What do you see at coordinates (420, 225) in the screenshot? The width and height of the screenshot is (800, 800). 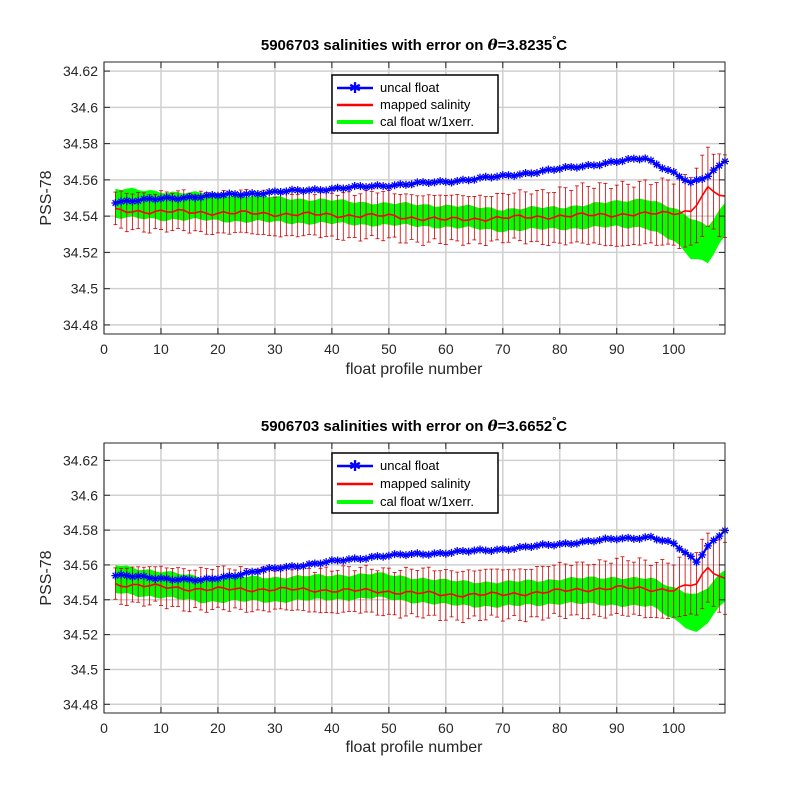 I see `cal-float-error-band` at bounding box center [420, 225].